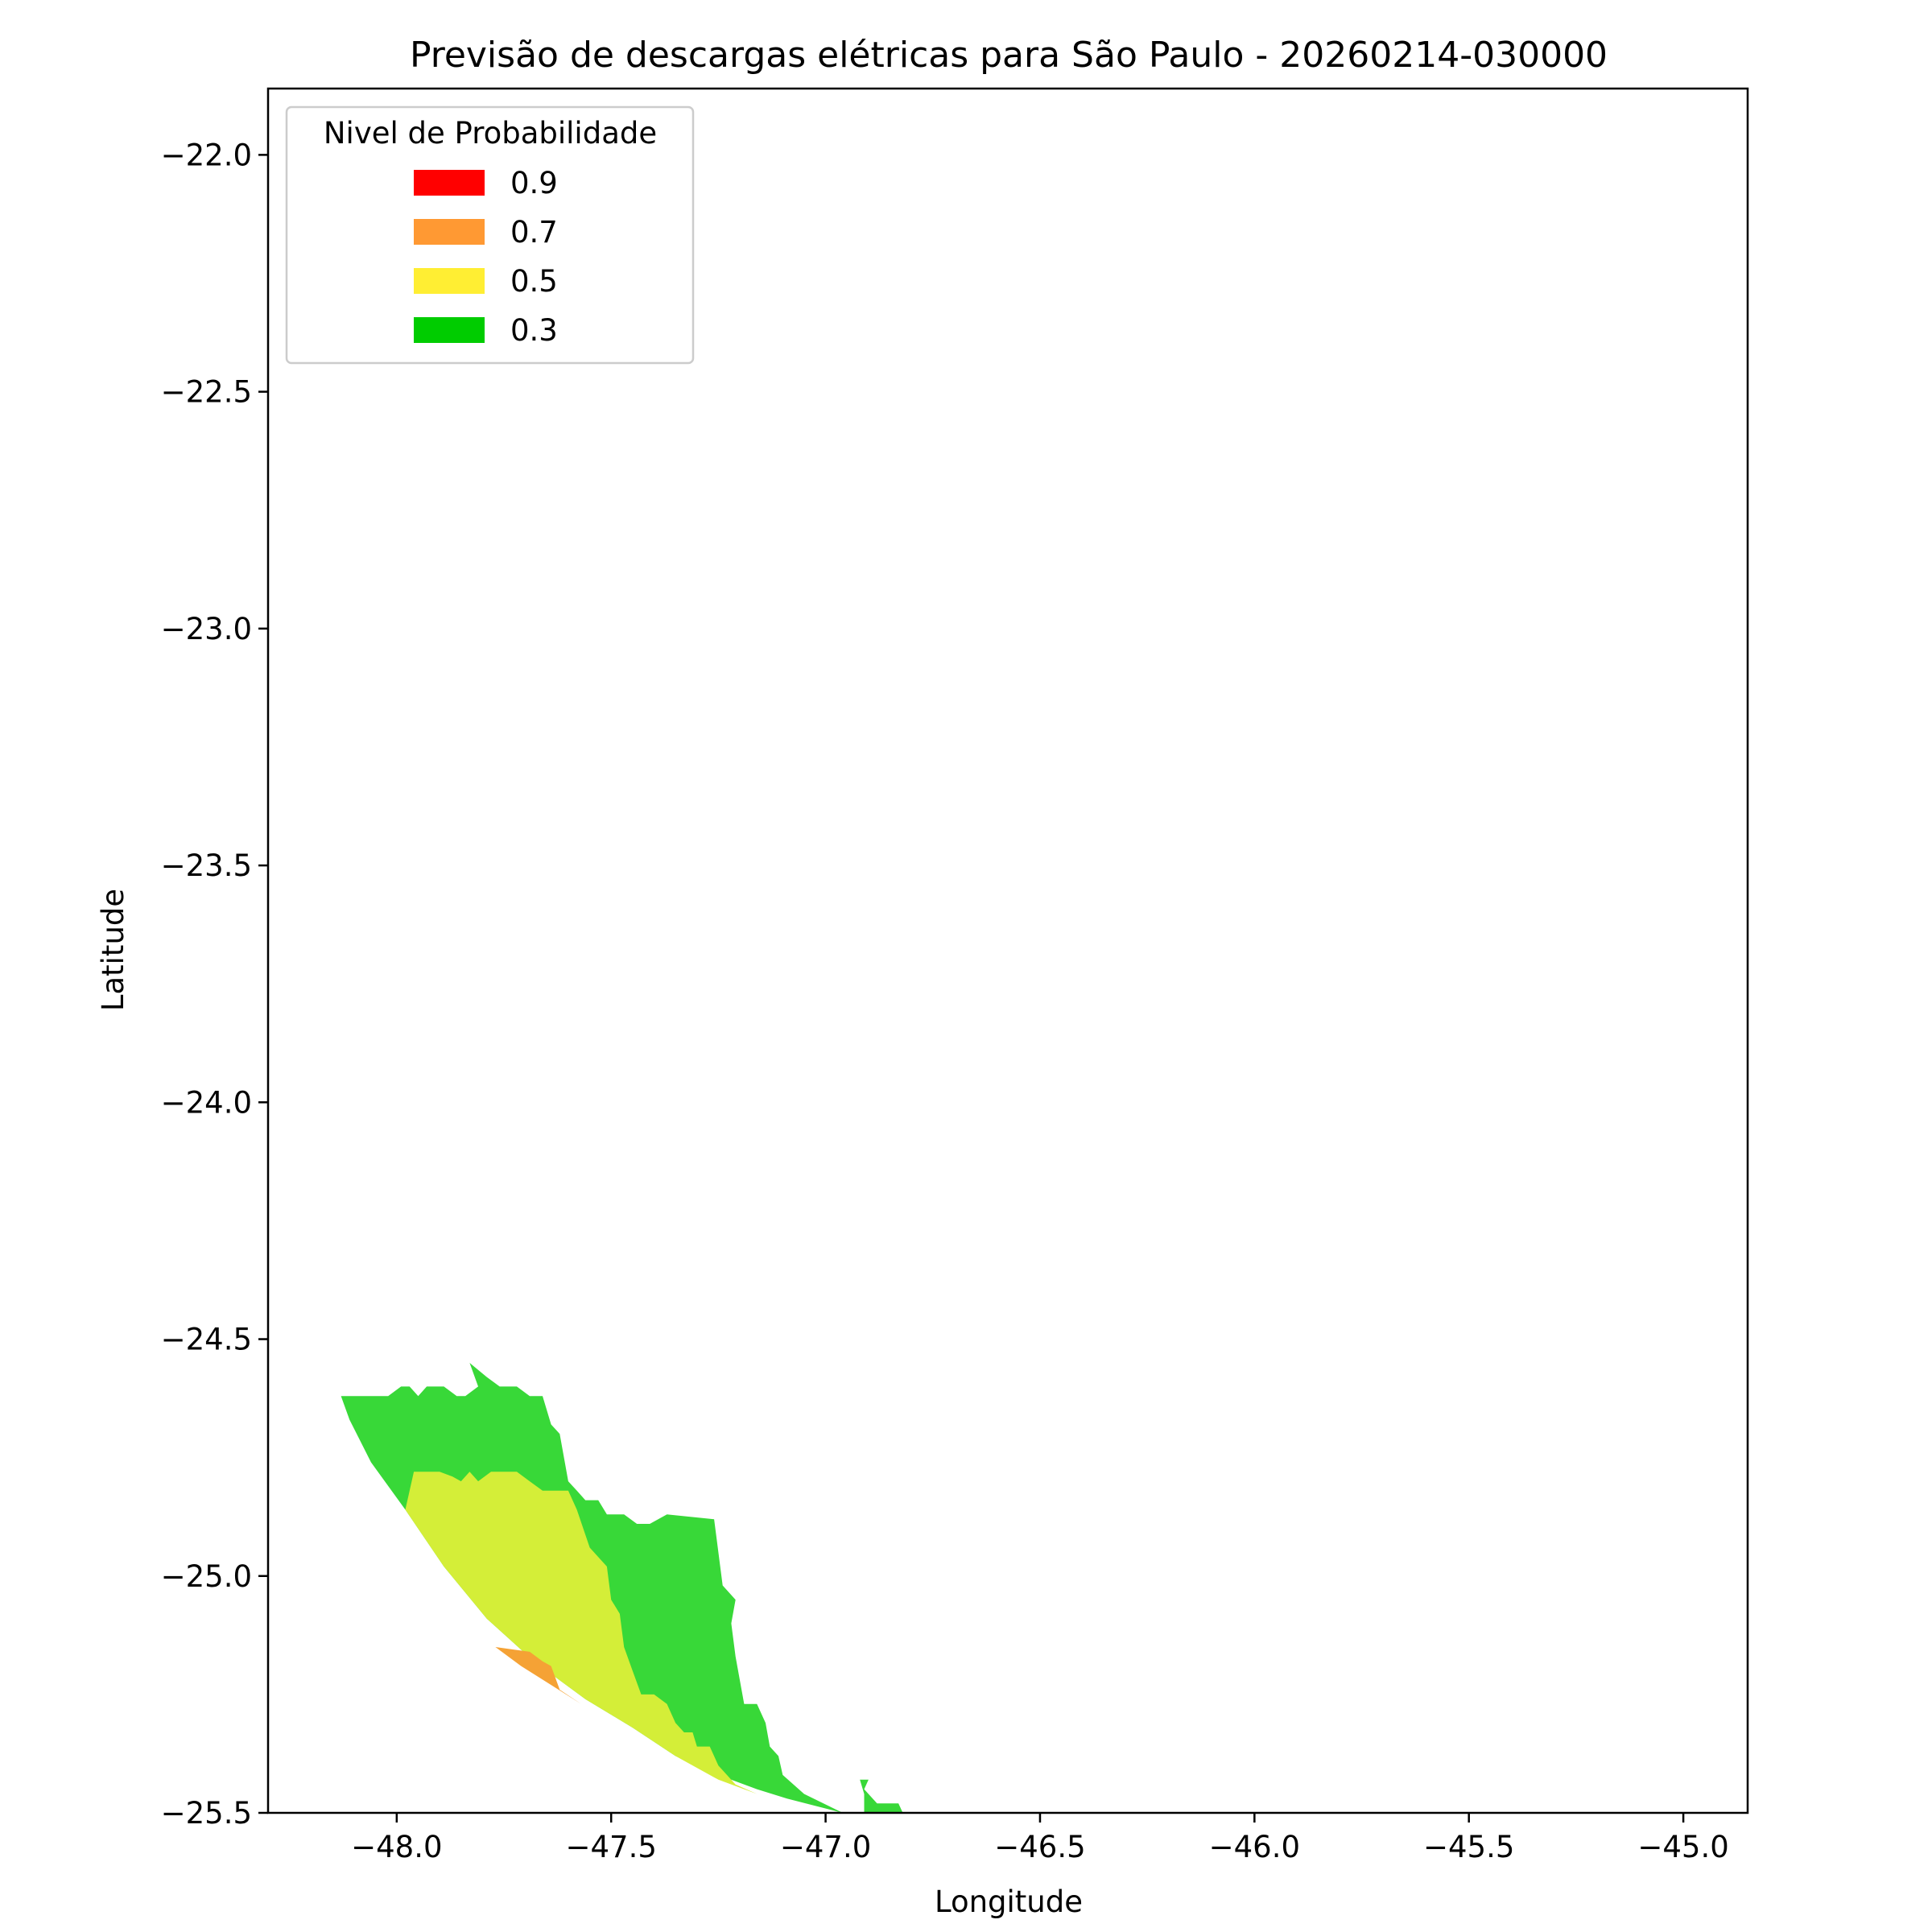 This screenshot has width=1932, height=1932. I want to click on legend-box, so click(490, 235).